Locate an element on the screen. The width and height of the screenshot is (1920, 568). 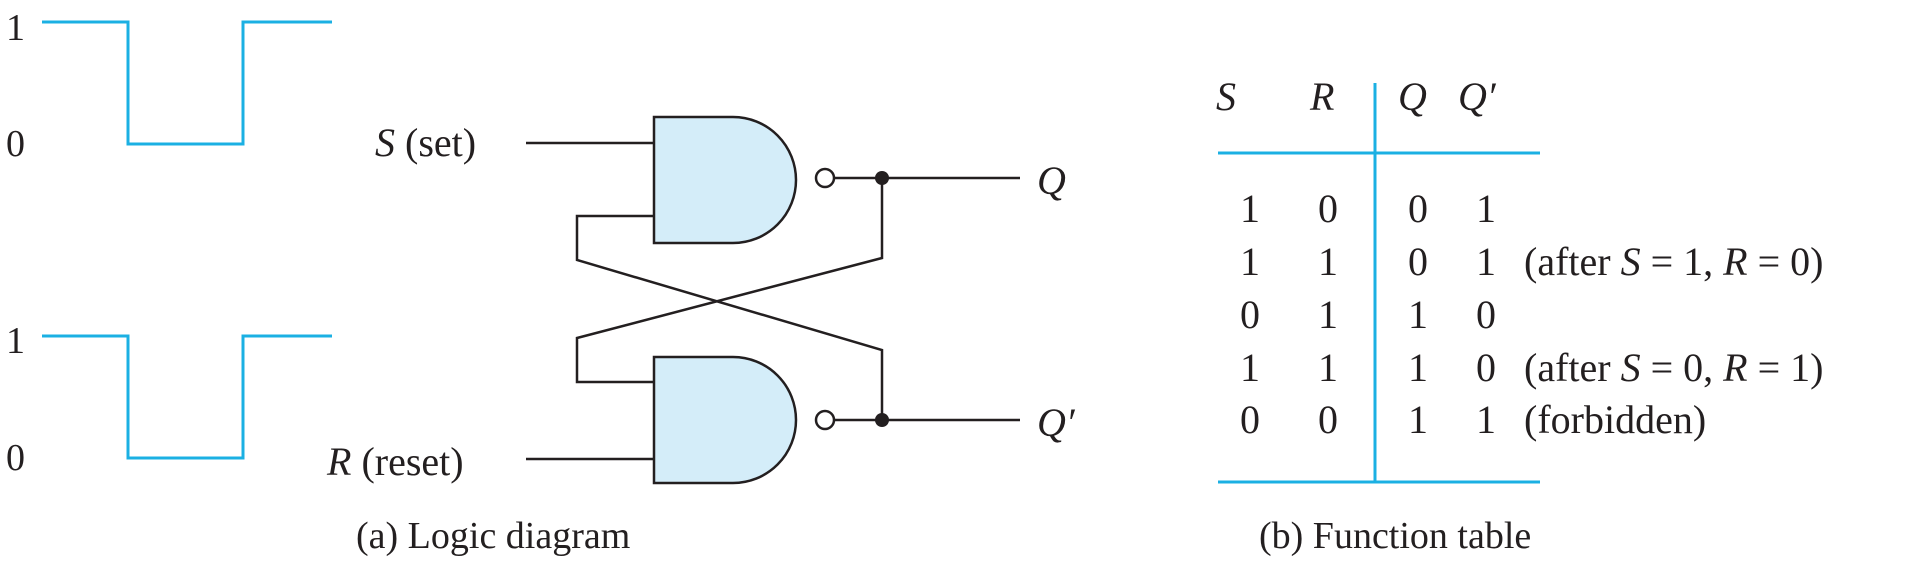
nand-top-inversion-bubble is located at coordinates (825, 178).